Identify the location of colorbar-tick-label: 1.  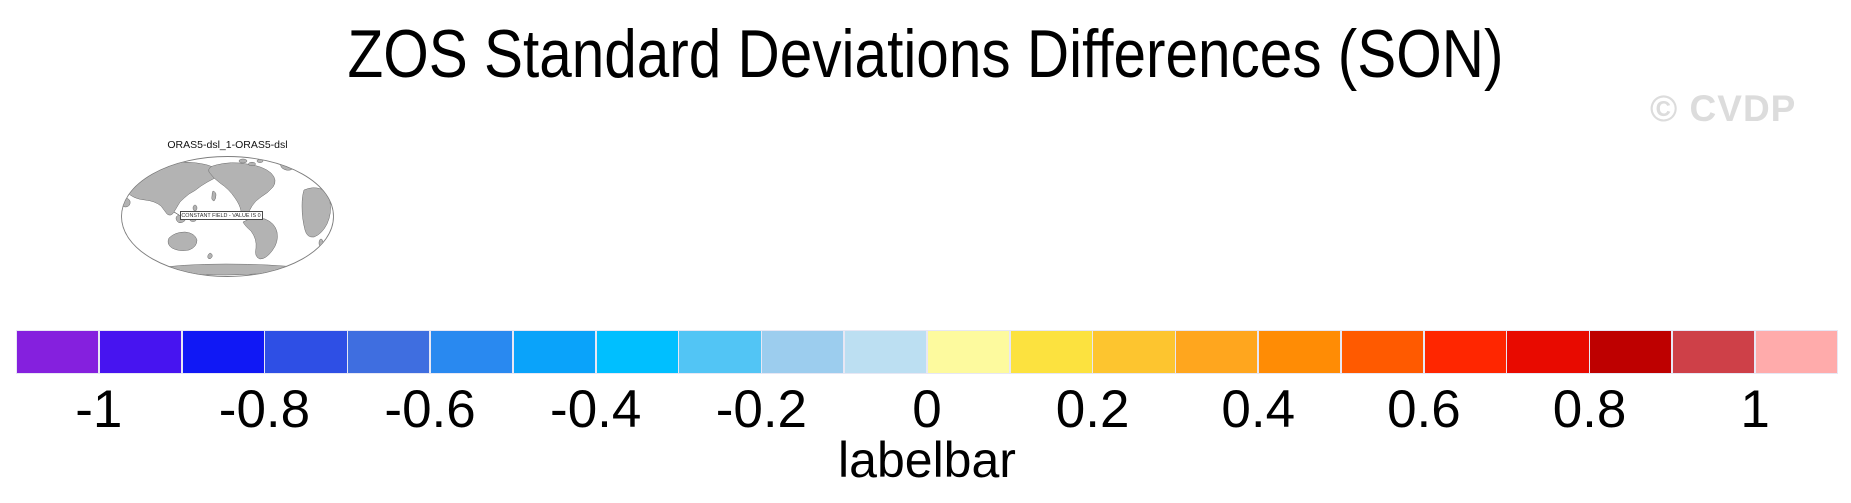
(1755, 409).